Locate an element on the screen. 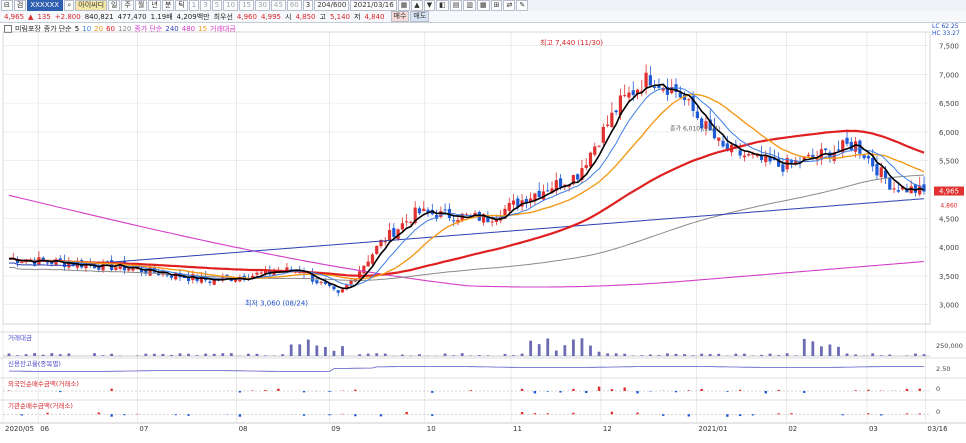  period-button-0: 일 is located at coordinates (114, 5).